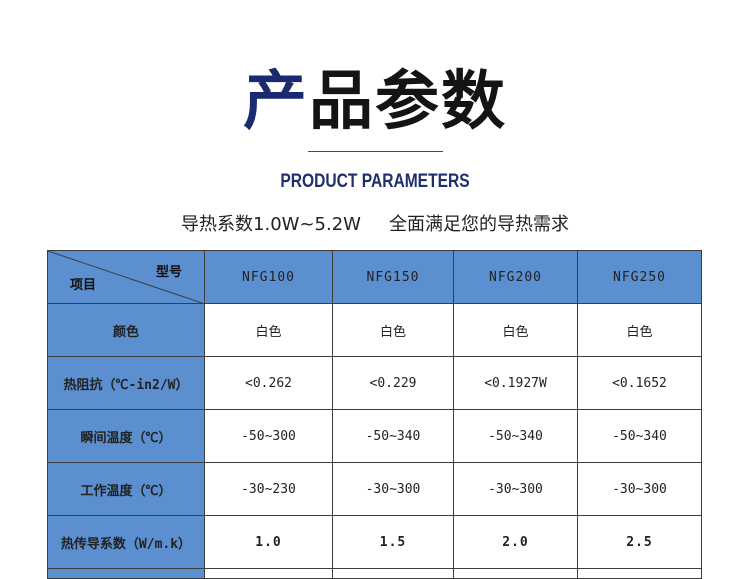 This screenshot has height=579, width=750. Describe the element at coordinates (375, 223) in the screenshot. I see `tagline: 导热系数1.0W~5.2W 全面满足您的导热需求` at that location.